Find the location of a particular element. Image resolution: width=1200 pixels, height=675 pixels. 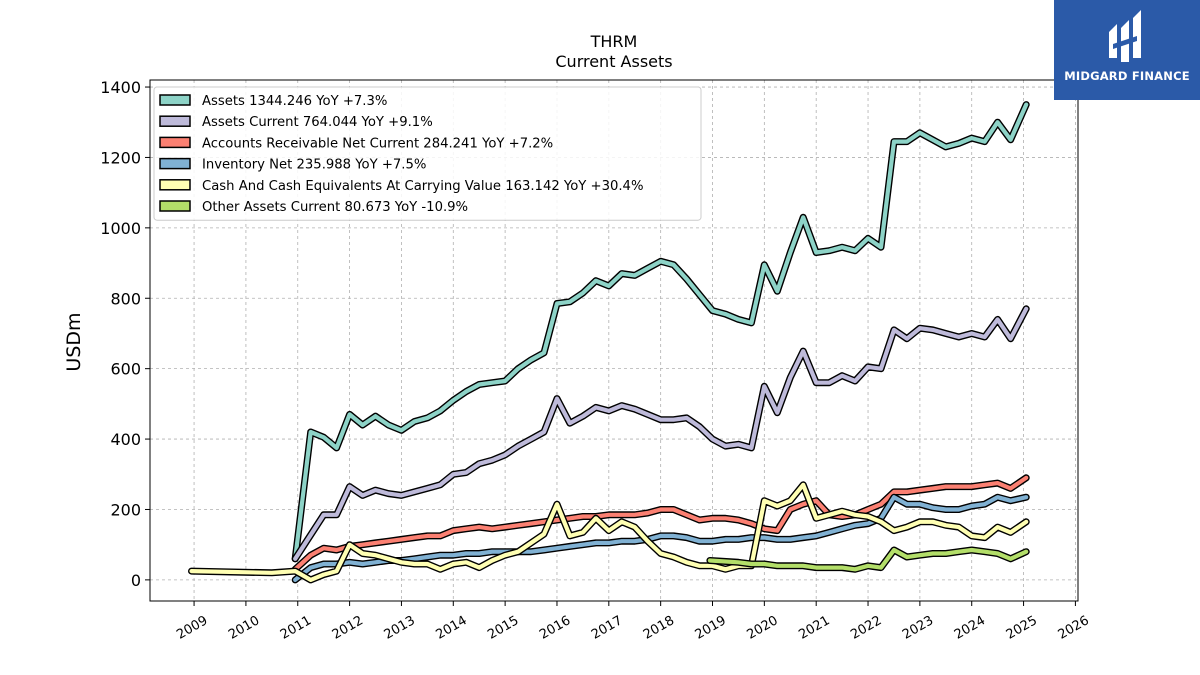

legend-box is located at coordinates (427, 153).